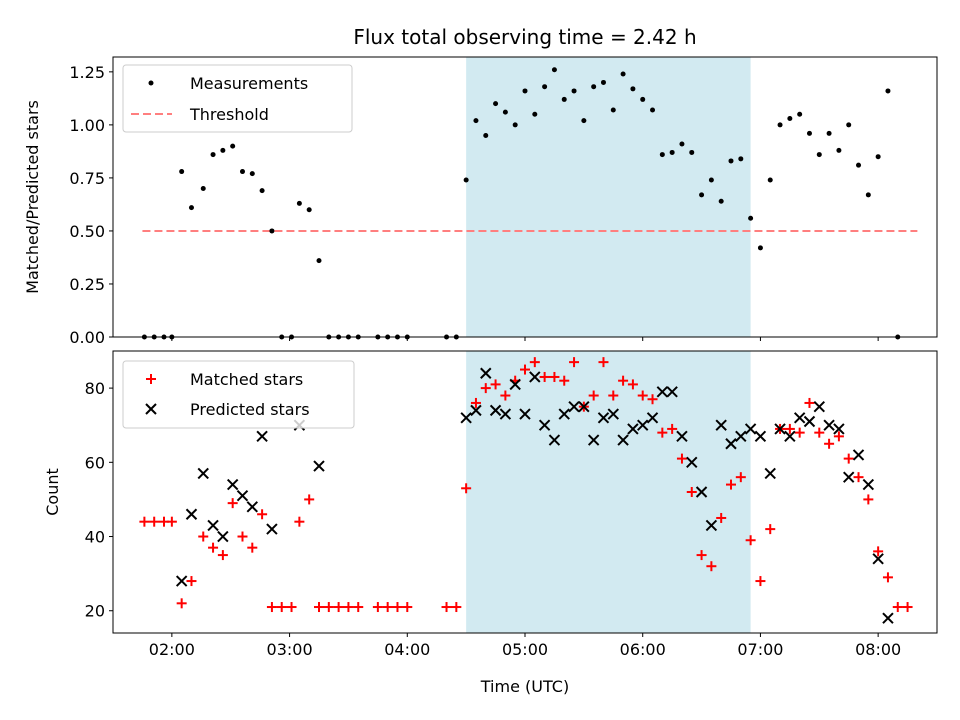 The height and width of the screenshot is (720, 960). Describe the element at coordinates (525, 649) in the screenshot. I see `x-tick-label: 05:00` at that location.